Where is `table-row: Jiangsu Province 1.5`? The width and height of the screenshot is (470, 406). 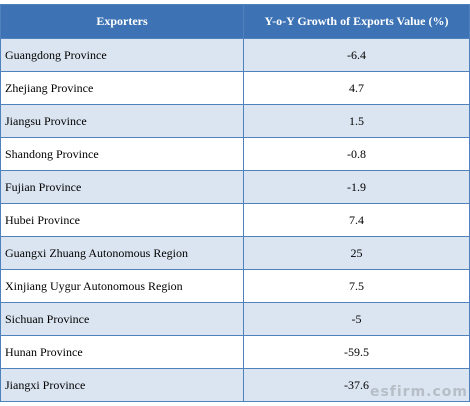
table-row: Jiangsu Province 1.5 is located at coordinates (235, 121).